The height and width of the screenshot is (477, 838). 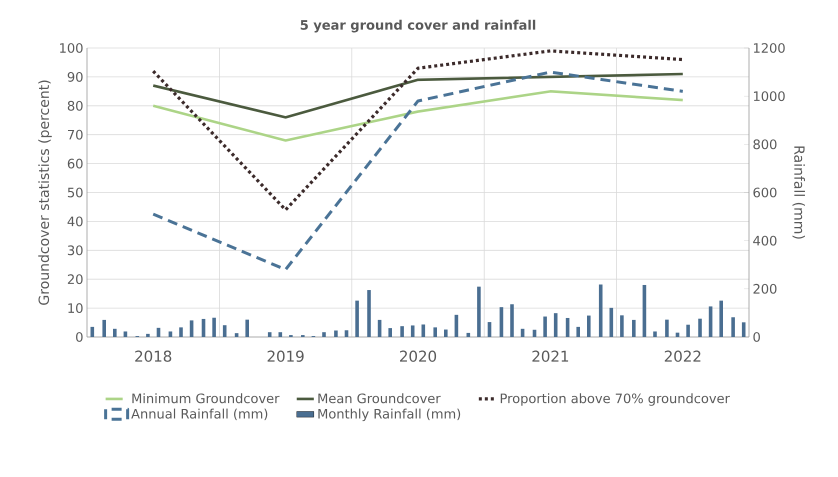 I want to click on x-tick-label: 2020, so click(x=418, y=356).